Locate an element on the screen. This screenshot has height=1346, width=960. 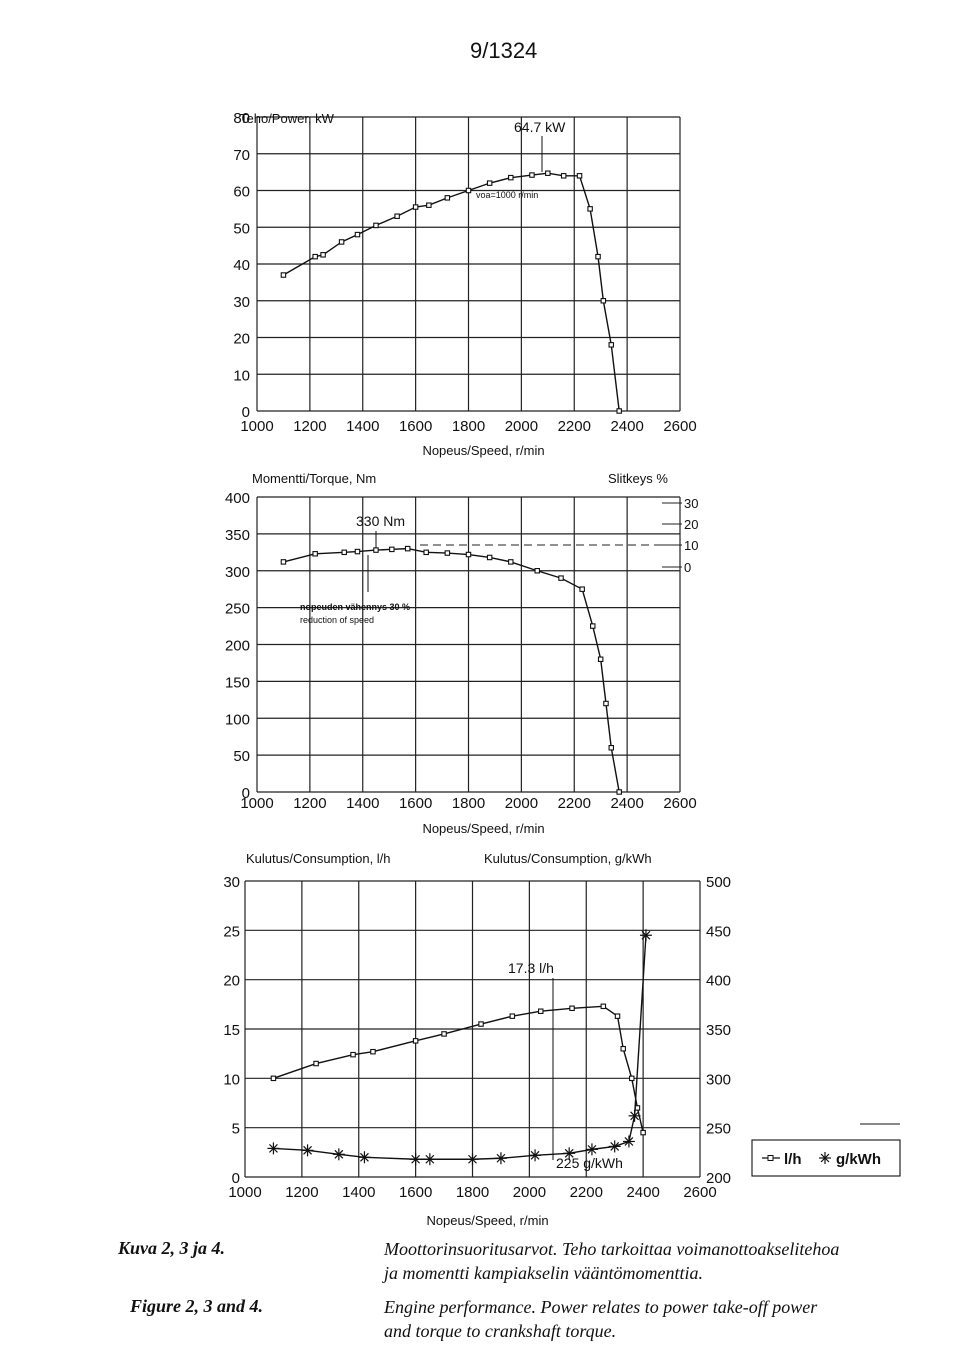
y-tick-label: 25 is located at coordinates (231, 931).